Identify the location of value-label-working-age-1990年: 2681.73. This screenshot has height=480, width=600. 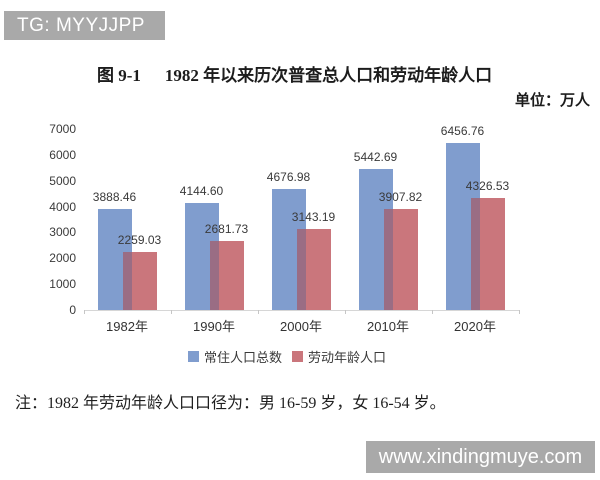
(226, 228).